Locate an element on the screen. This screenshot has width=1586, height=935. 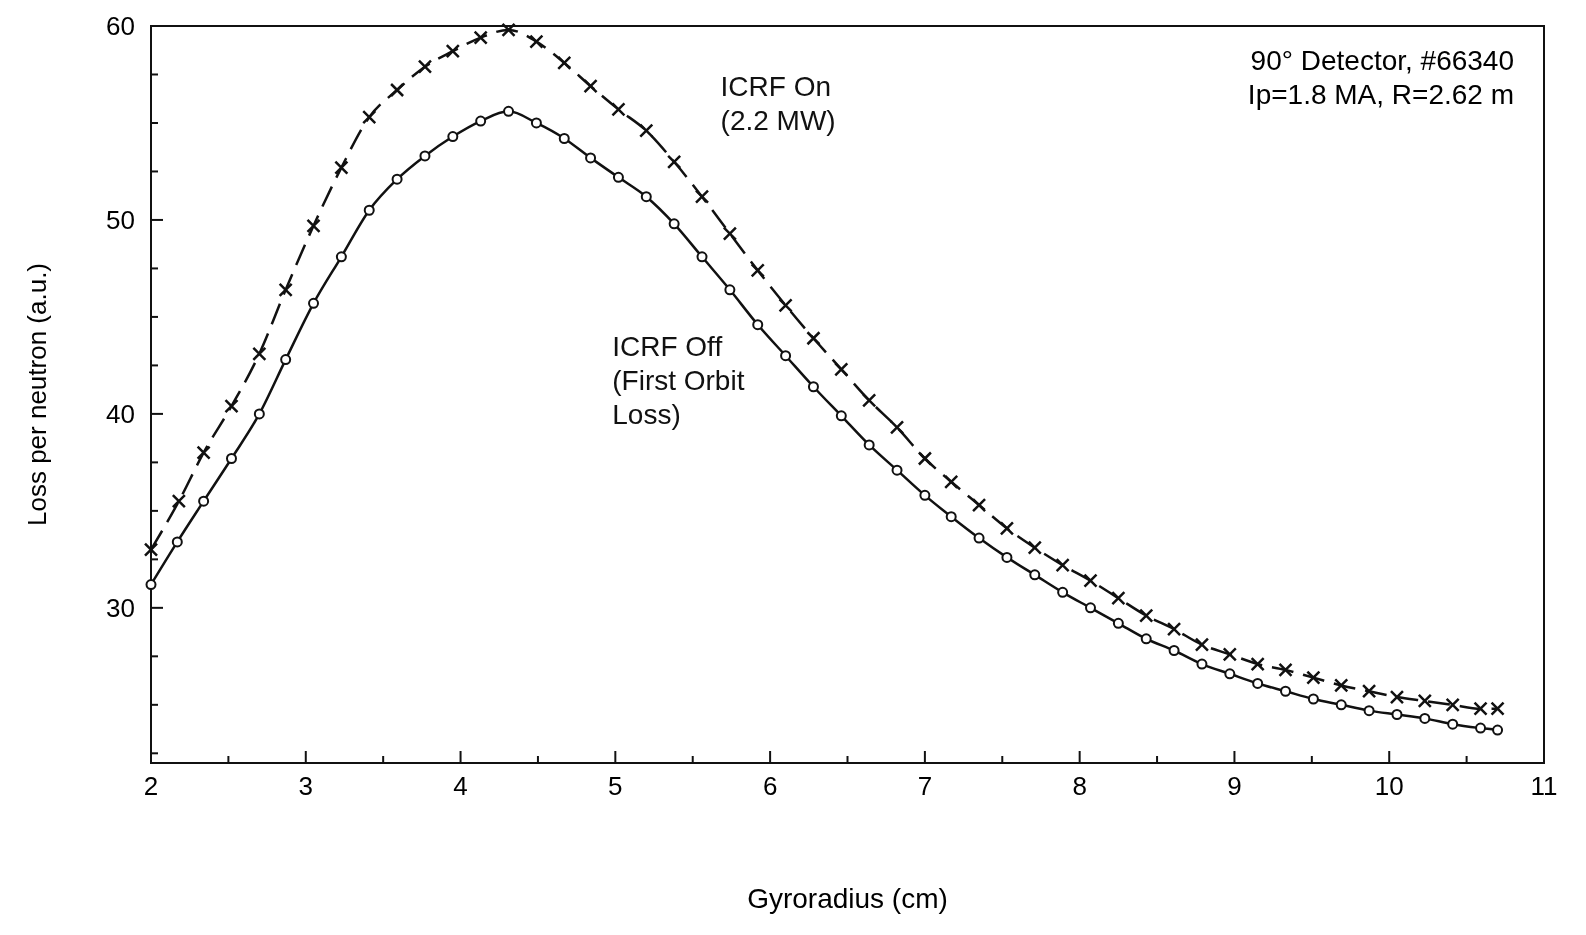
x-tick-label: 6 is located at coordinates (770, 786).